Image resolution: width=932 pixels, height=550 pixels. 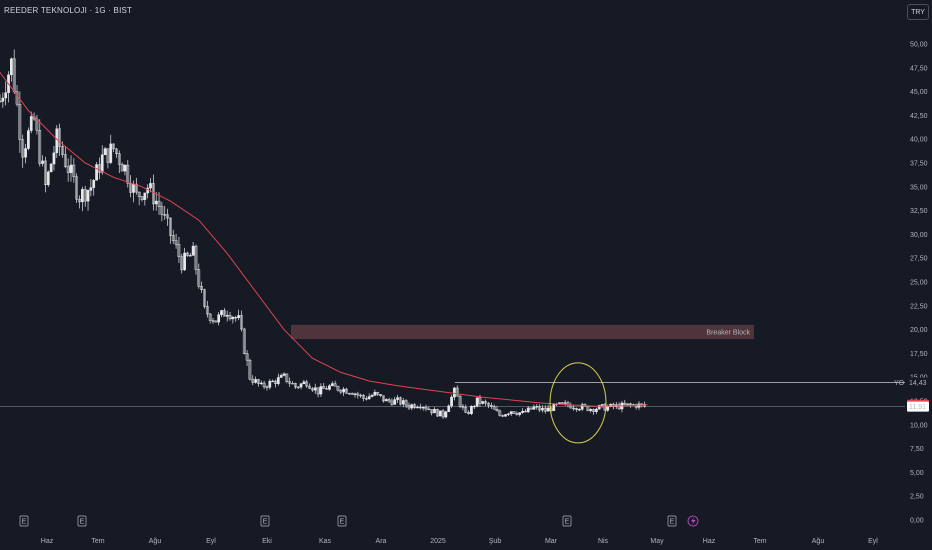 I want to click on y-tick-label: 37,50, so click(x=919, y=164).